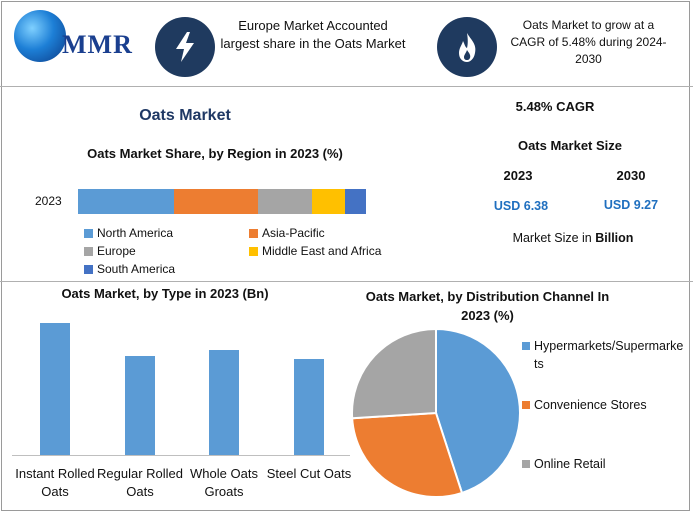 This screenshot has height=514, width=693. Describe the element at coordinates (631, 175) in the screenshot. I see `market-size-year-2030: 2030` at that location.